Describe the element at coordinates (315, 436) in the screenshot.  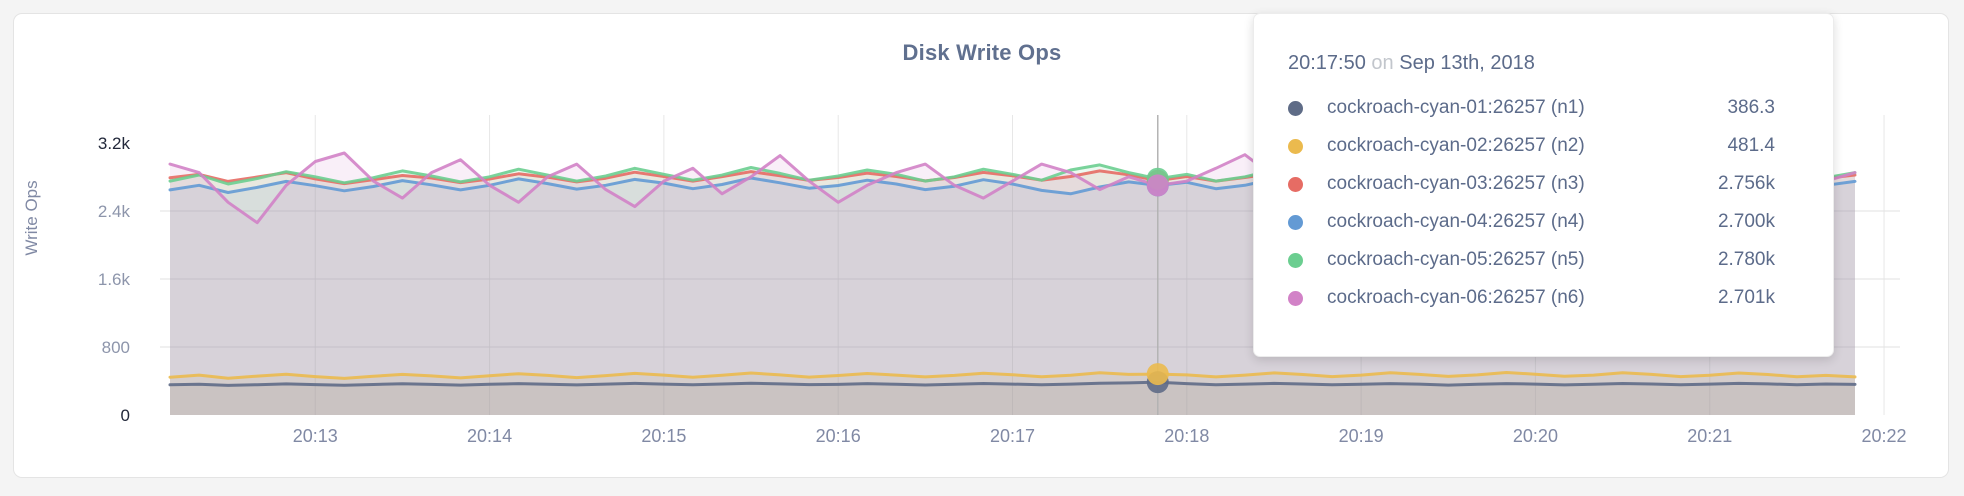
I see `x-tick-label: 20:13` at that location.